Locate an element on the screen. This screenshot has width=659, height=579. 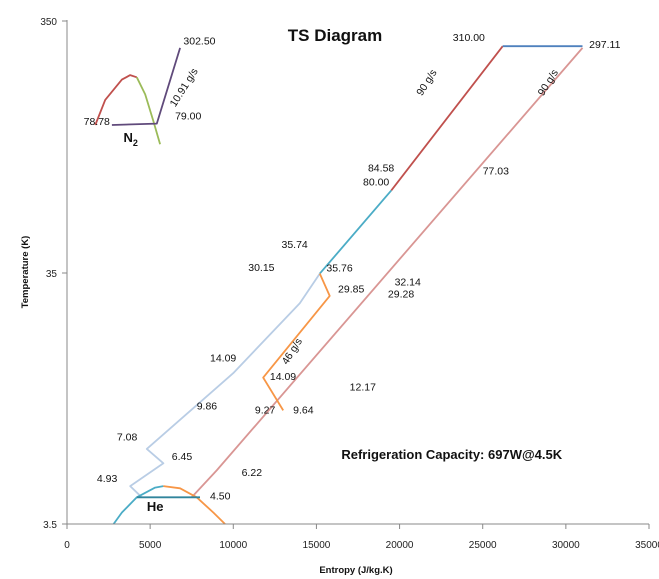
x-axis-label: Entropy (J/kg.K) is located at coordinates (355, 570).